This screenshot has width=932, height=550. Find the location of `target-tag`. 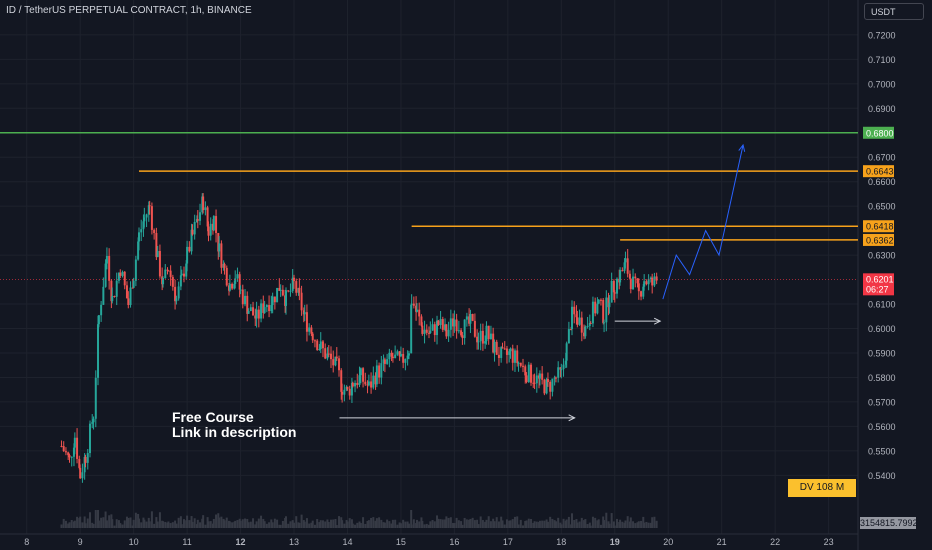

target-tag is located at coordinates (878, 132).